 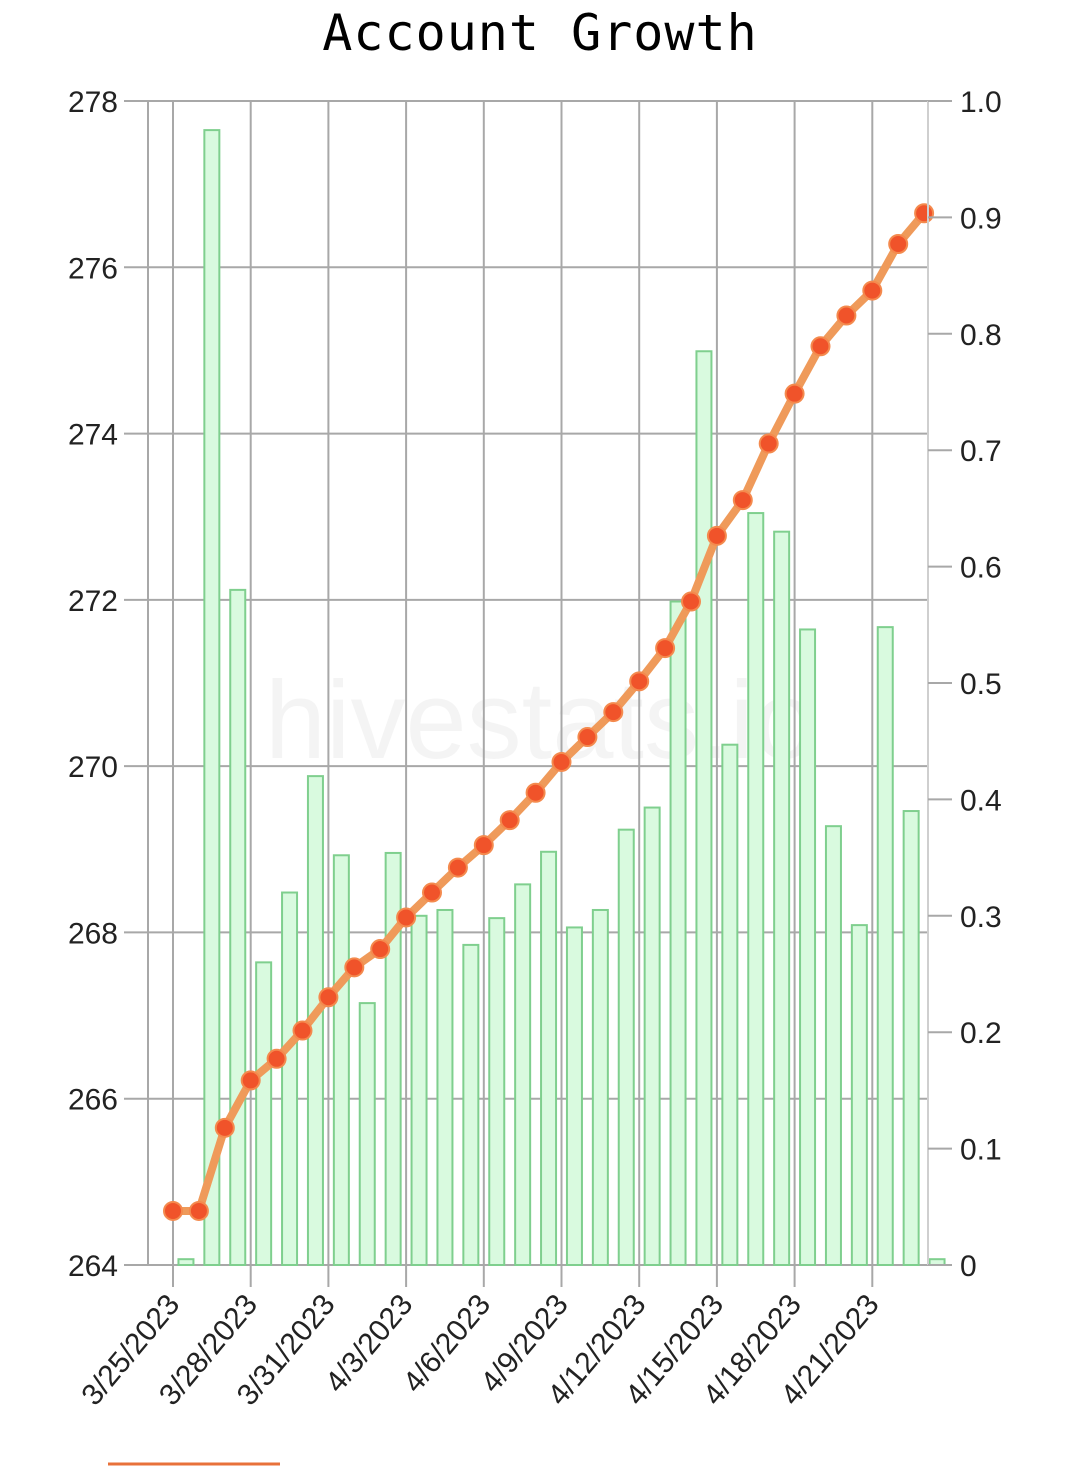 I want to click on right-tick-label: 0.5, so click(x=981, y=684).